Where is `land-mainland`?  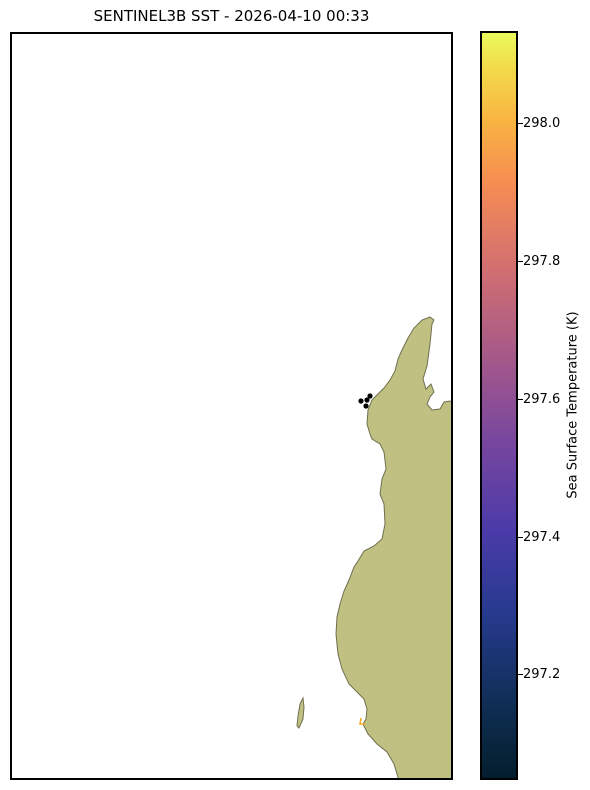 land-mainland is located at coordinates (393, 547).